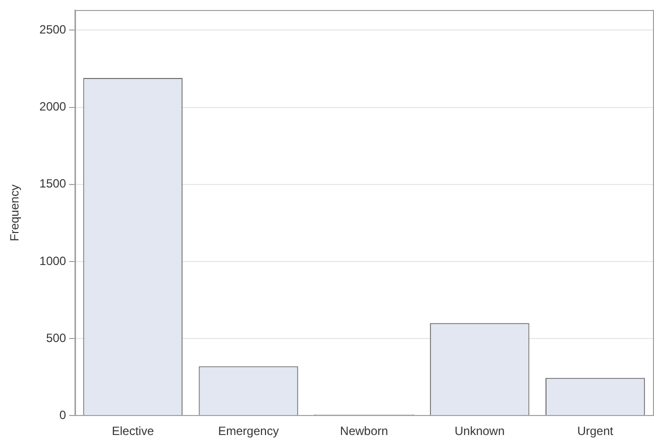  I want to click on x-tick-label: Emergency, so click(248, 431).